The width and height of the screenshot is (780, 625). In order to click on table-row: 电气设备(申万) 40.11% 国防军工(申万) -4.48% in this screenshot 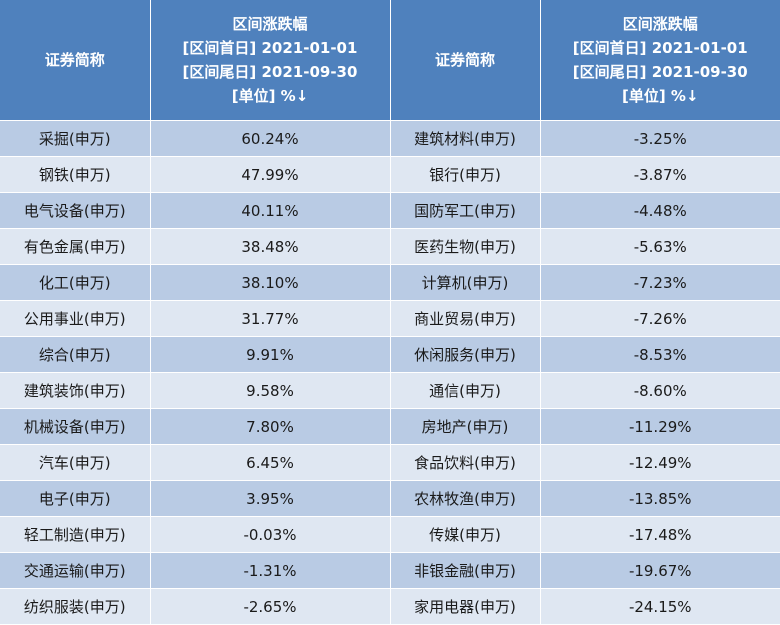, I will do `click(390, 210)`.